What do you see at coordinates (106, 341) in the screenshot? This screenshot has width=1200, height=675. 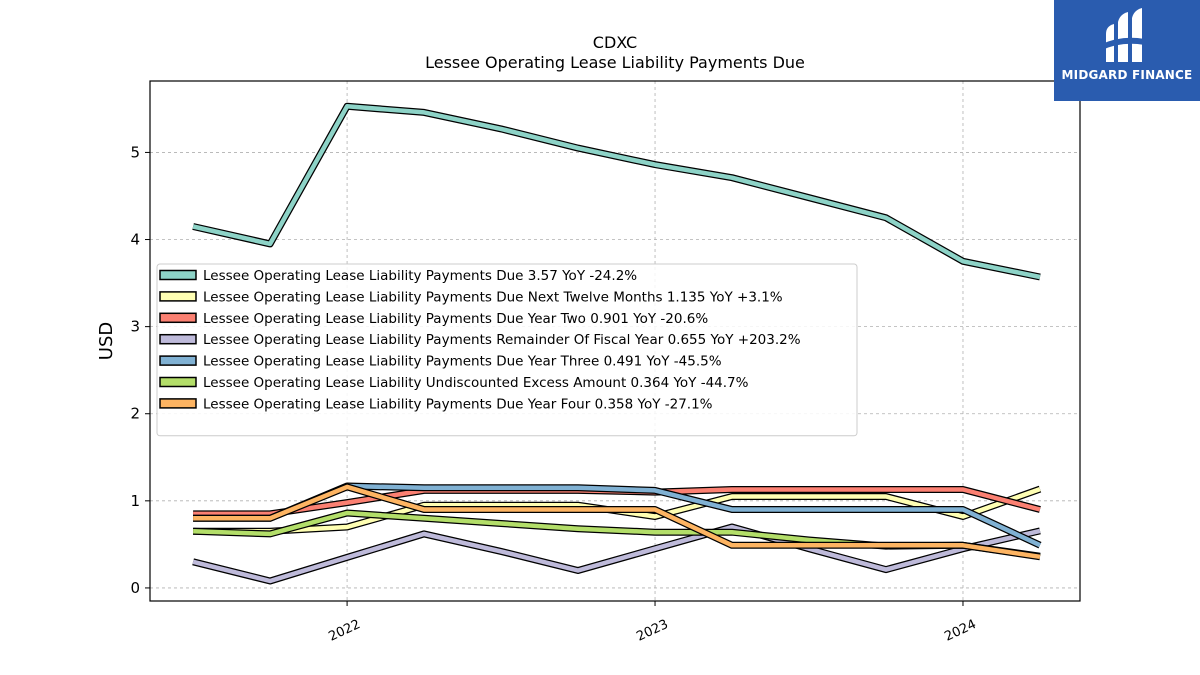 I see `y-axis-label: USD` at bounding box center [106, 341].